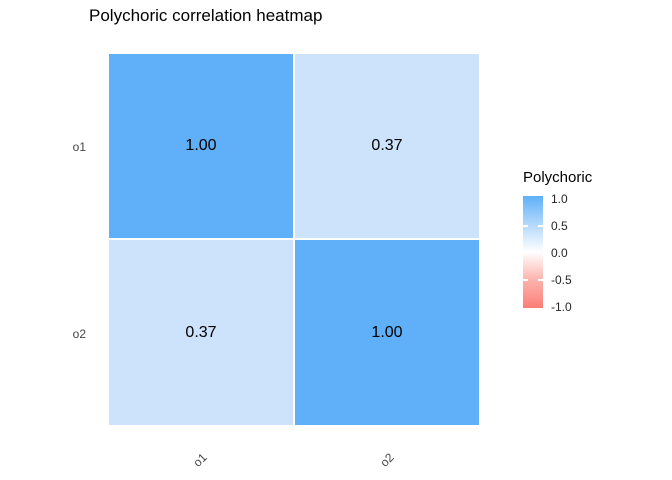  I want to click on heatmap-cell-o1-o2: 0.37, so click(387, 146).